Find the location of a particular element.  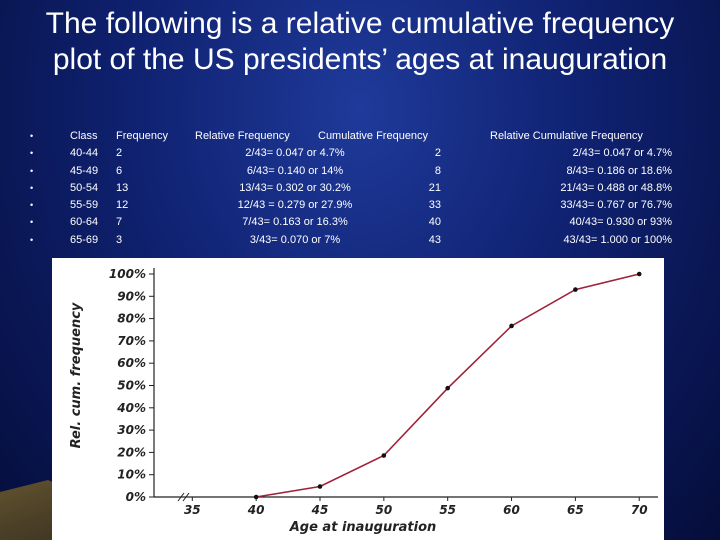

frequency-cell: 7 is located at coordinates (119, 222).